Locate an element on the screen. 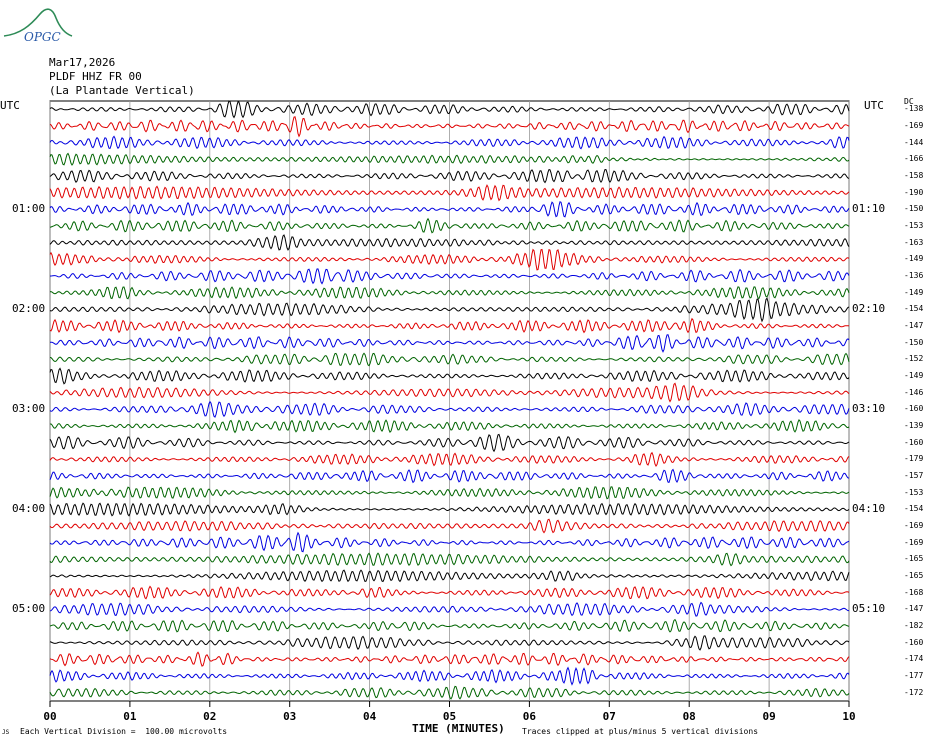  dc-offset-label: -190 is located at coordinates (914, 192).